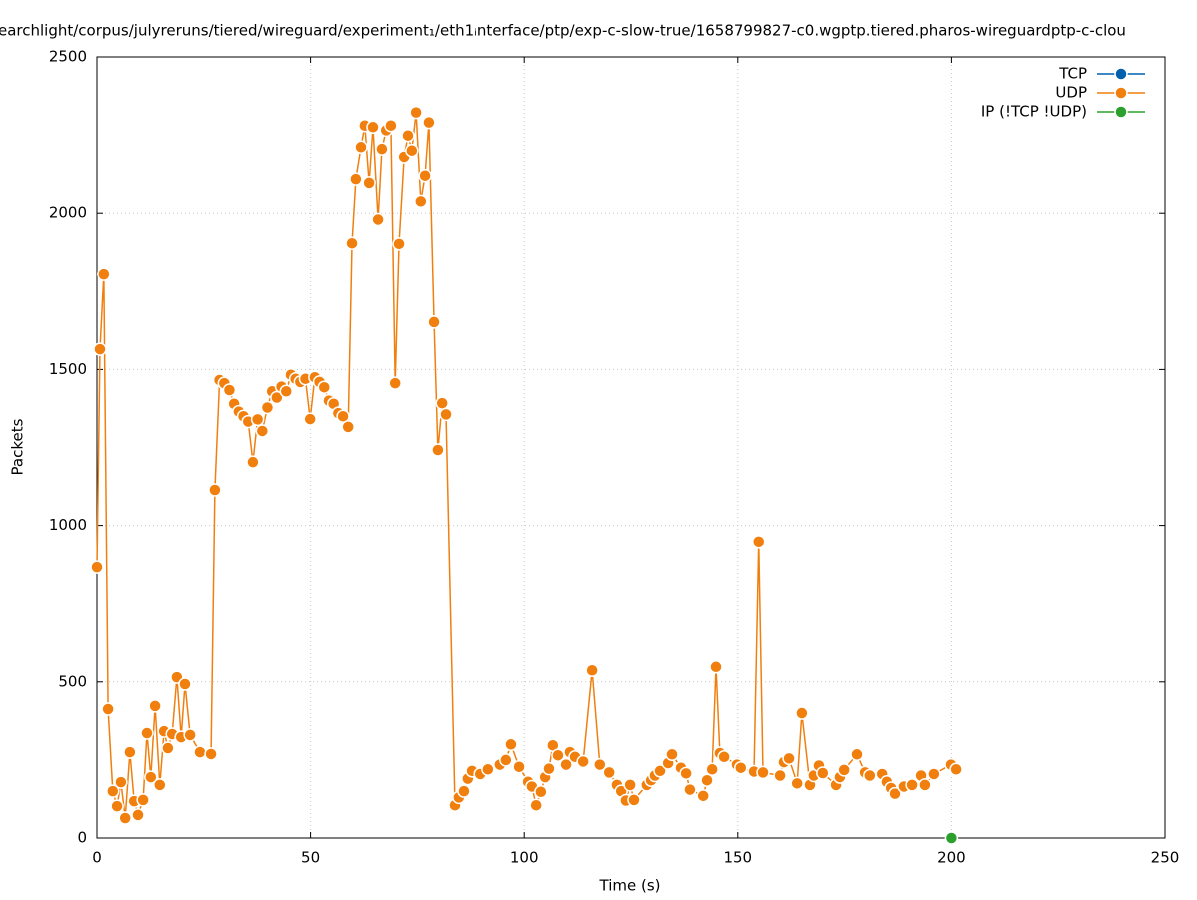 This screenshot has height=900, width=1197. I want to click on y-tick-label: 1500, so click(68, 369).